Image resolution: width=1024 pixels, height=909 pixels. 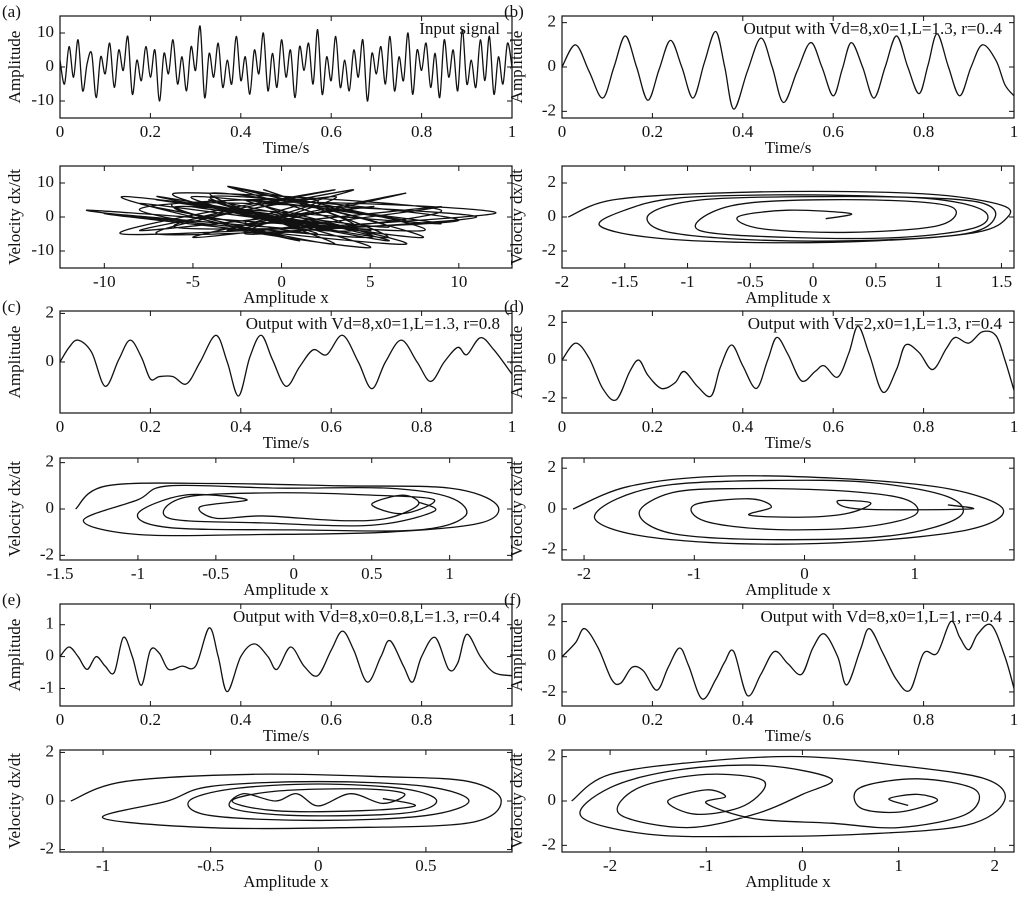 What do you see at coordinates (995, 865) in the screenshot?
I see `x-tick-label: 2` at bounding box center [995, 865].